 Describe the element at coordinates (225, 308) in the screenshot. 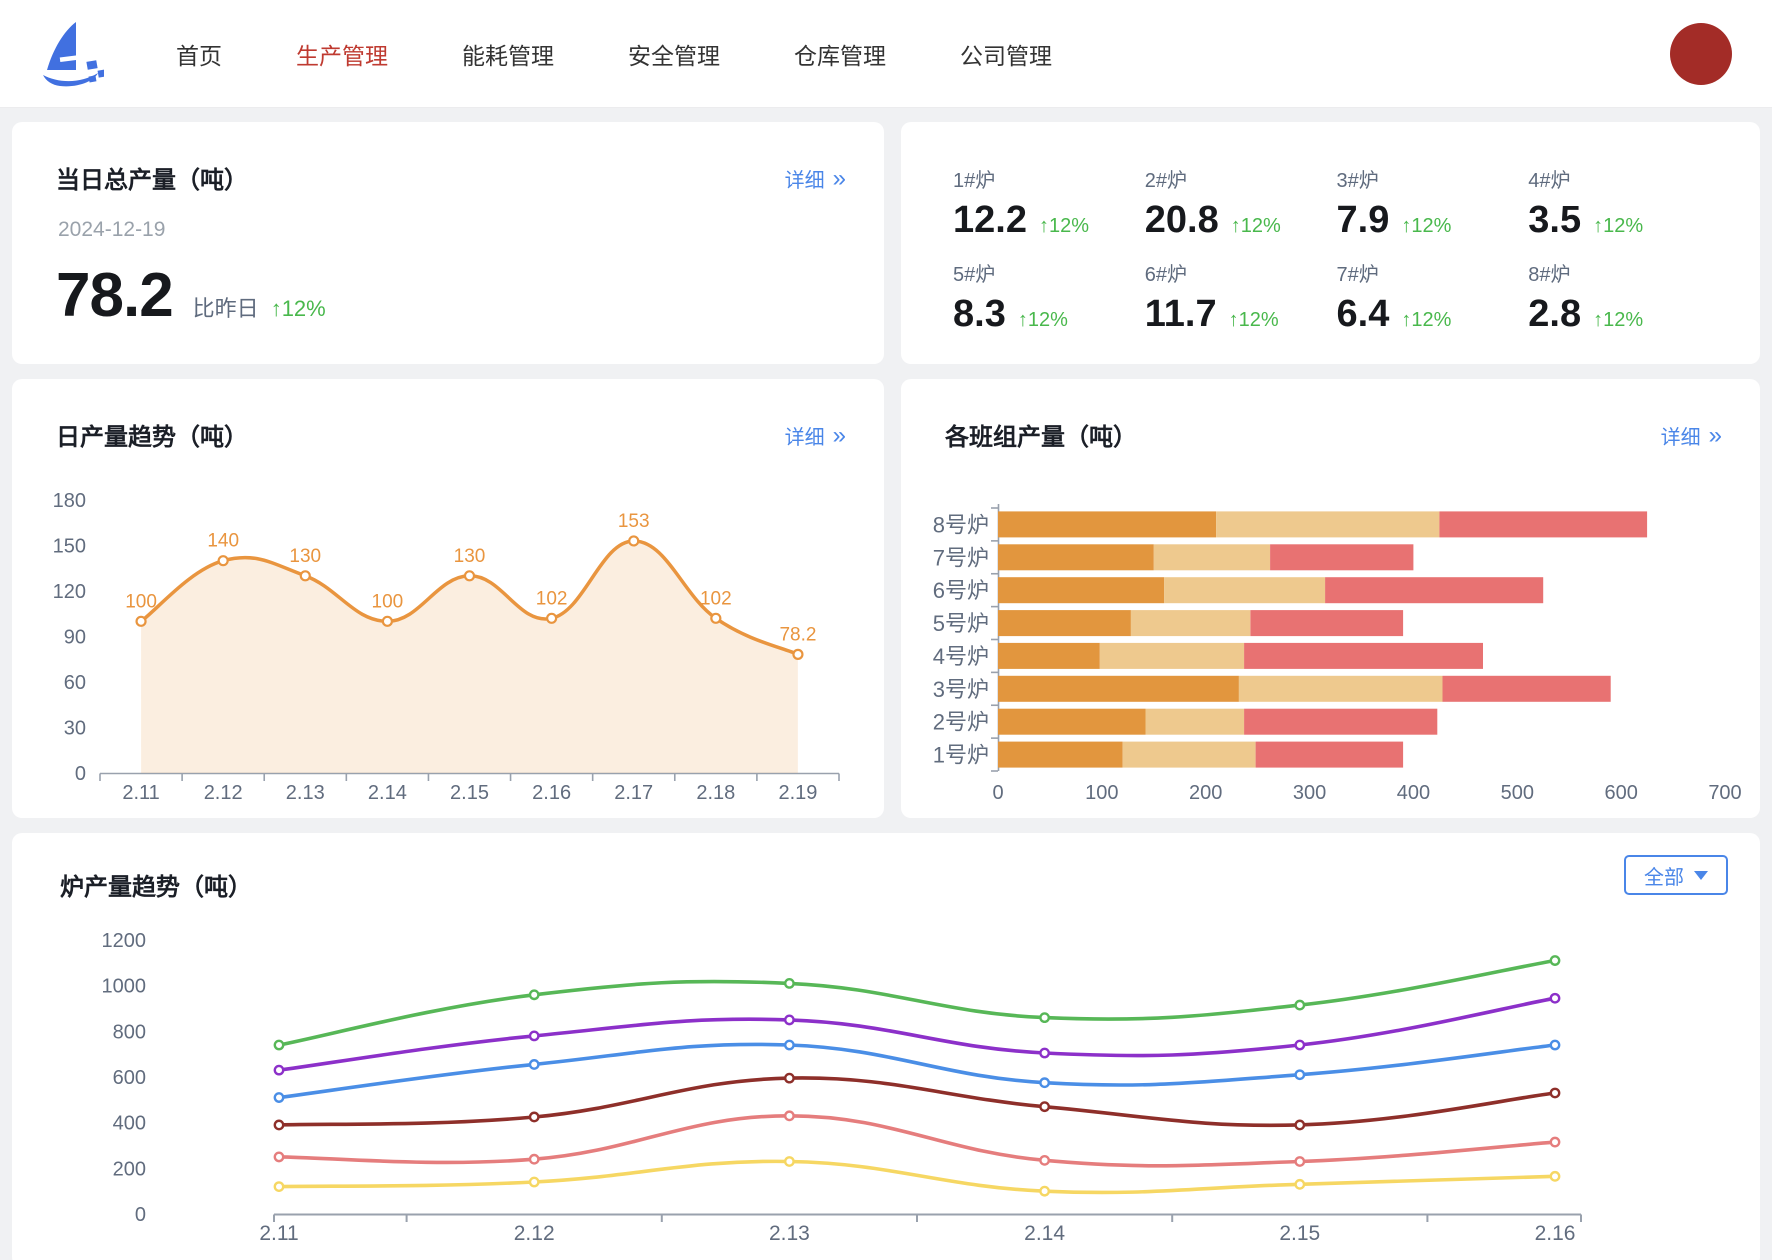

I see `compare-label: 比昨日` at that location.